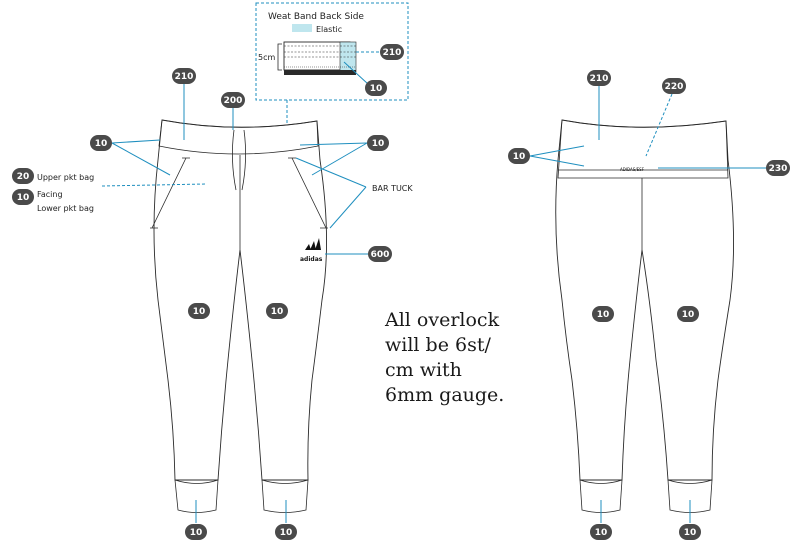 The width and height of the screenshot is (793, 554). I want to click on lower-pkt-bag-label: Lower pkt bag, so click(65, 208).